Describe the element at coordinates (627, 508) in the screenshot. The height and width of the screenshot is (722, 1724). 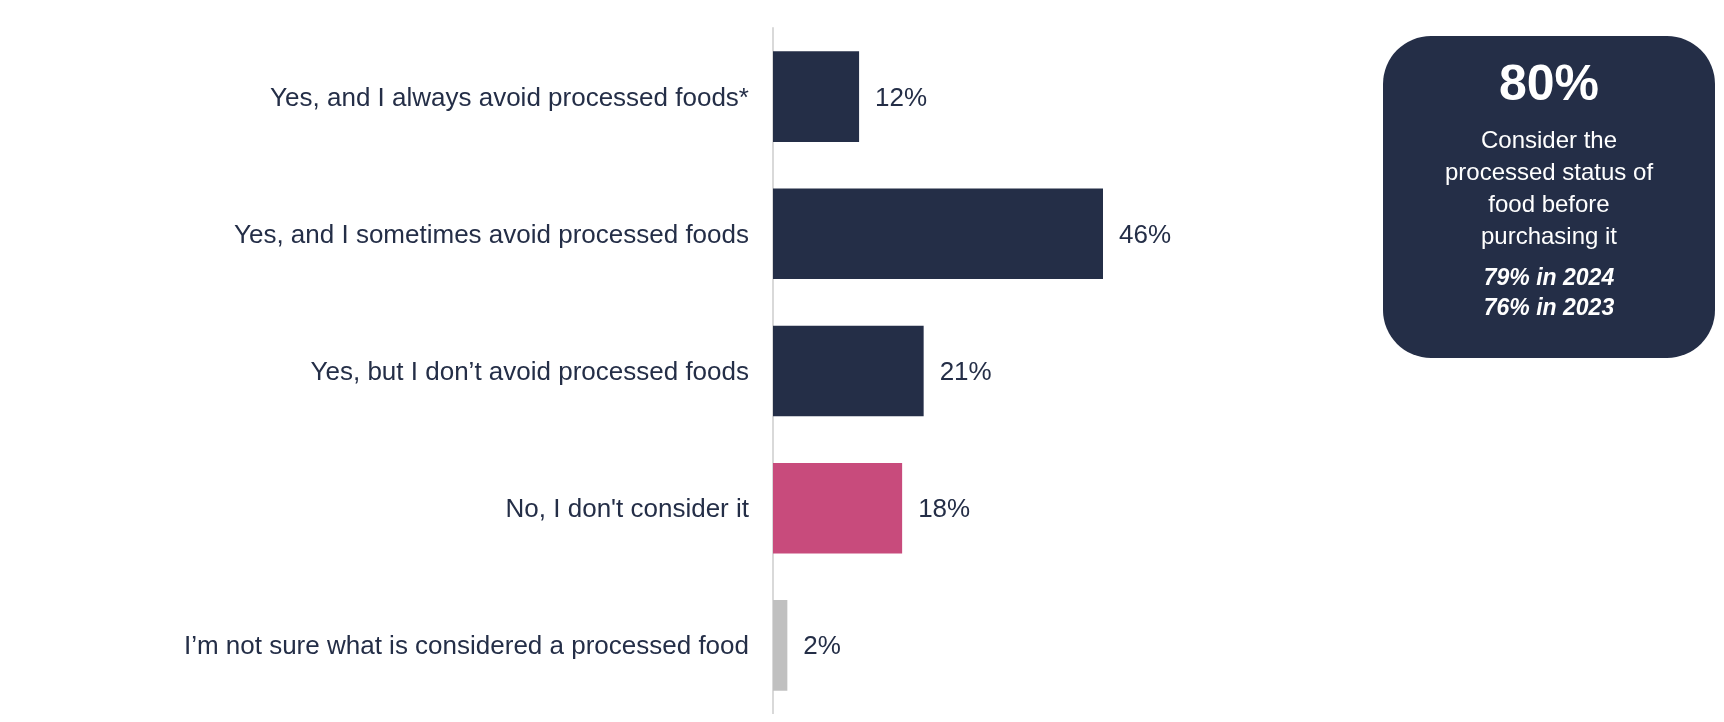
I see `y-tick-label: No, I don't consider it` at that location.